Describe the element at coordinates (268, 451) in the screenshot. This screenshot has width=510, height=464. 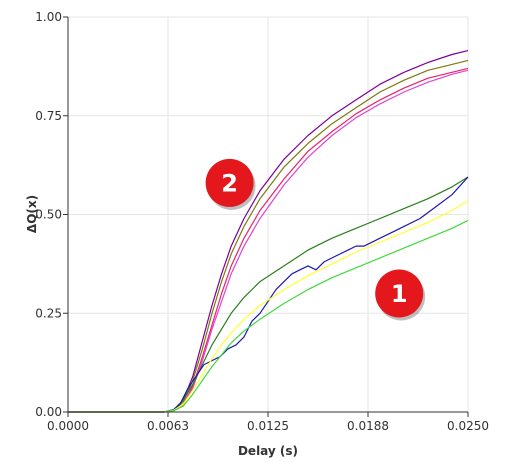
I see `x-axis-title: Delay (s)` at that location.